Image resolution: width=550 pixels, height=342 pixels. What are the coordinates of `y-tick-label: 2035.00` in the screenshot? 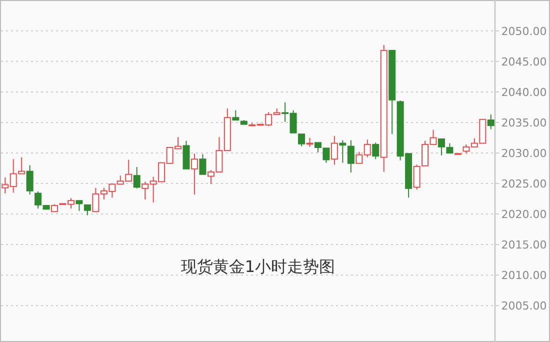 It's located at (524, 123).